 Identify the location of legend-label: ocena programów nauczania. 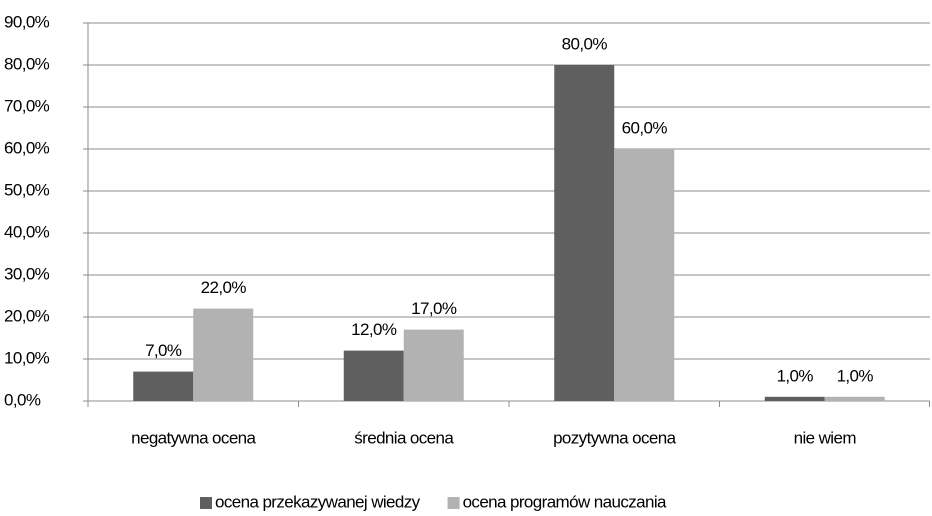
(565, 501).